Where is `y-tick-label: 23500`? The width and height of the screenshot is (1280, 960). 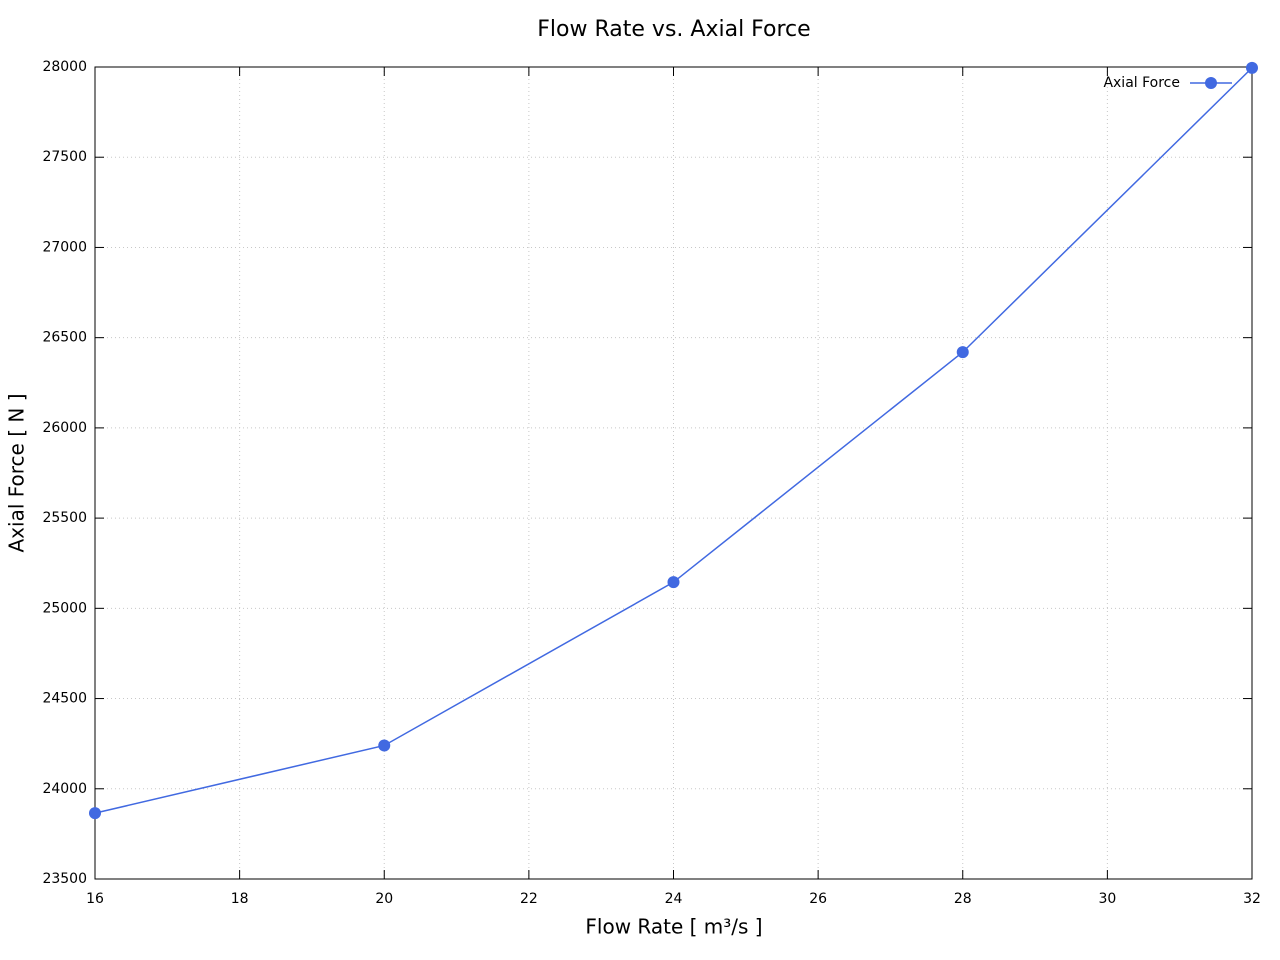
y-tick-label: 23500 is located at coordinates (64, 879).